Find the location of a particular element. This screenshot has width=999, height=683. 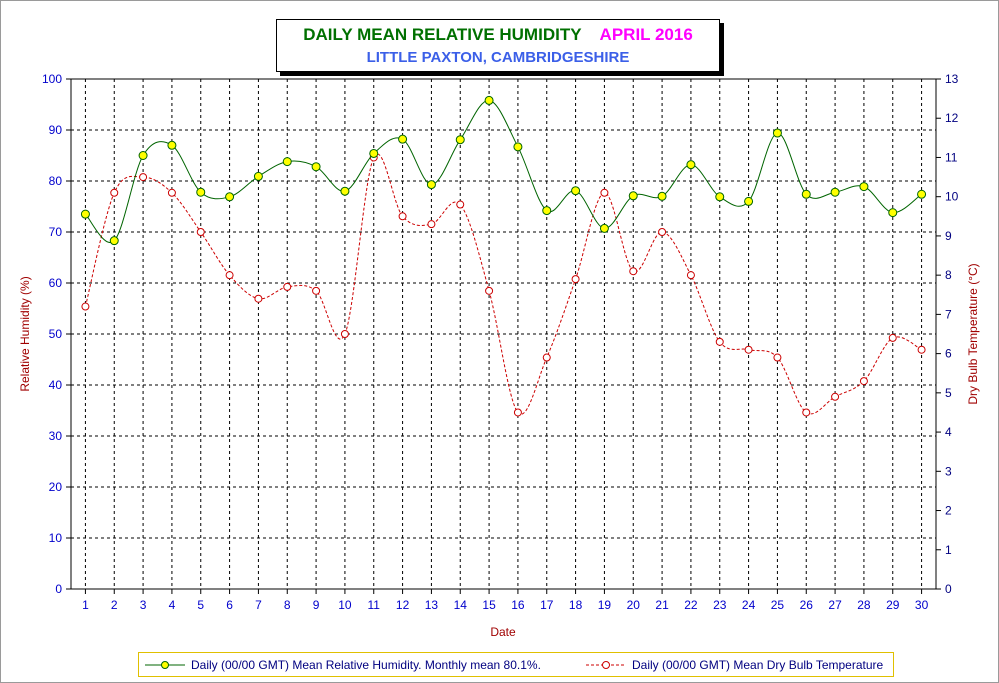

x-tick-label: 9 is located at coordinates (316, 605).